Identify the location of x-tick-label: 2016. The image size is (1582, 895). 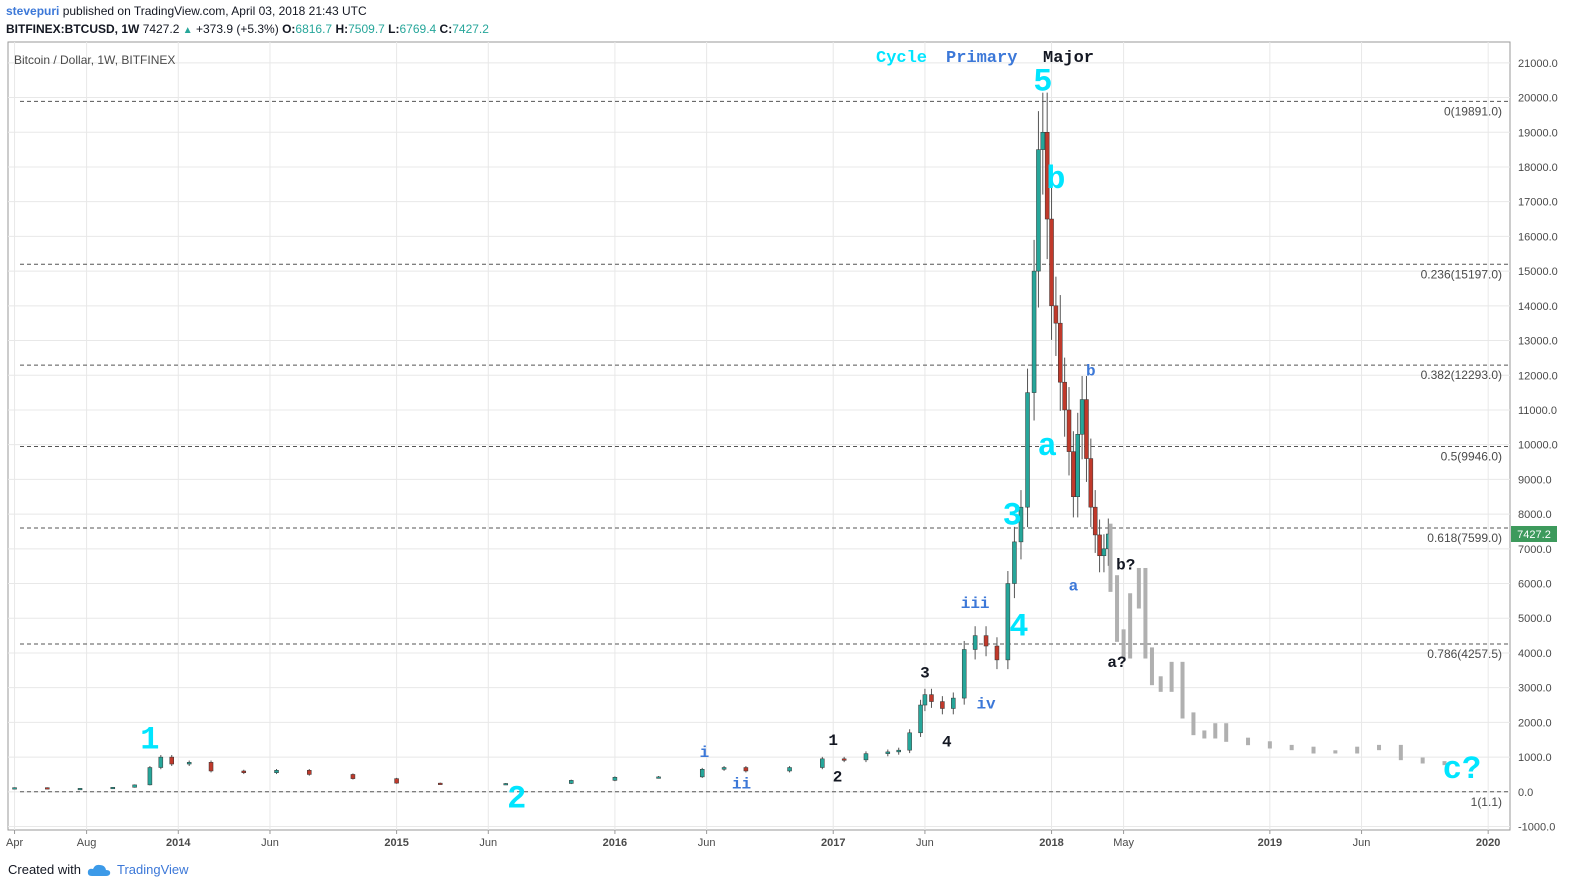
(615, 843).